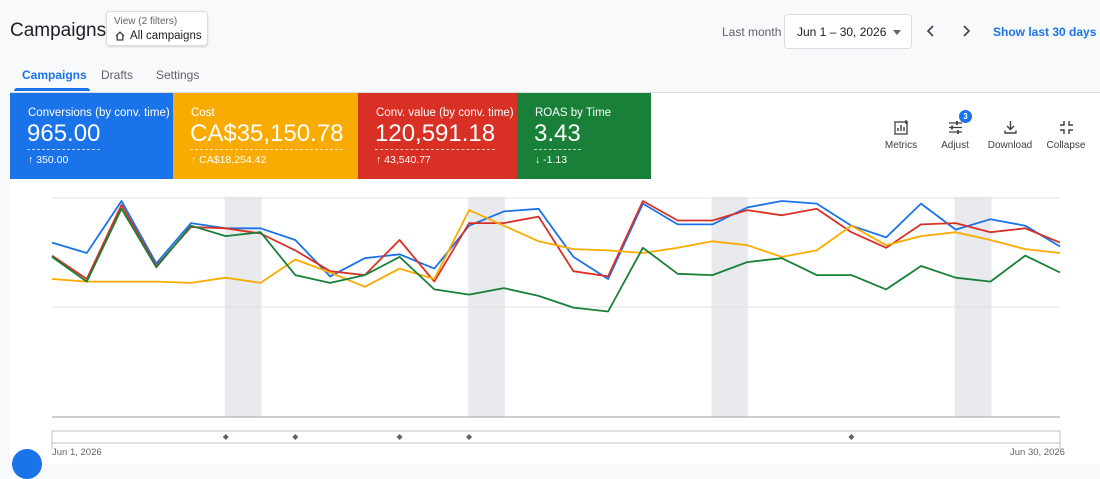  I want to click on scorecard-label: ROAS by Time, so click(573, 113).